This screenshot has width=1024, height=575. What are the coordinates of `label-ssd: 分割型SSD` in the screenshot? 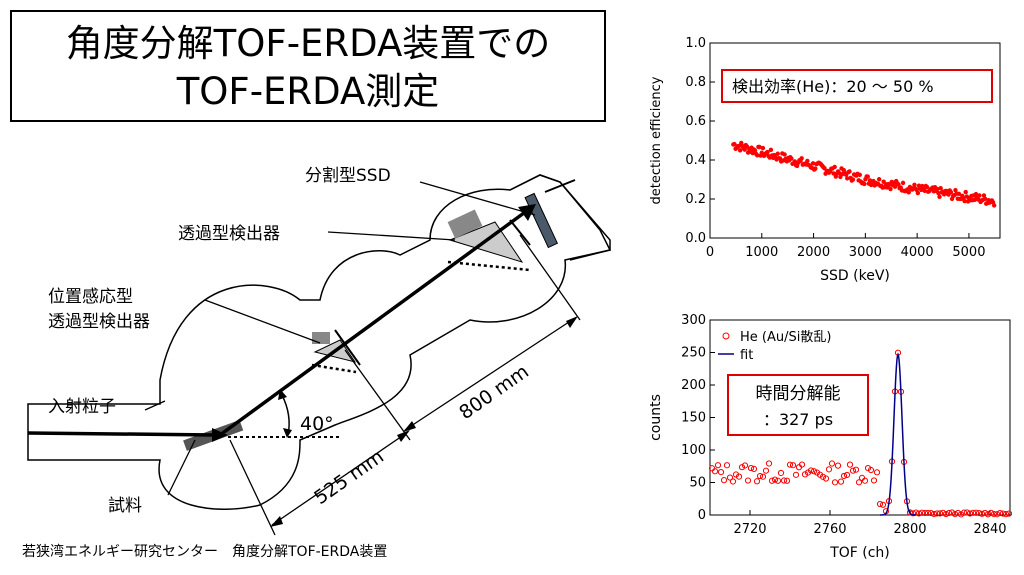 It's located at (348, 176).